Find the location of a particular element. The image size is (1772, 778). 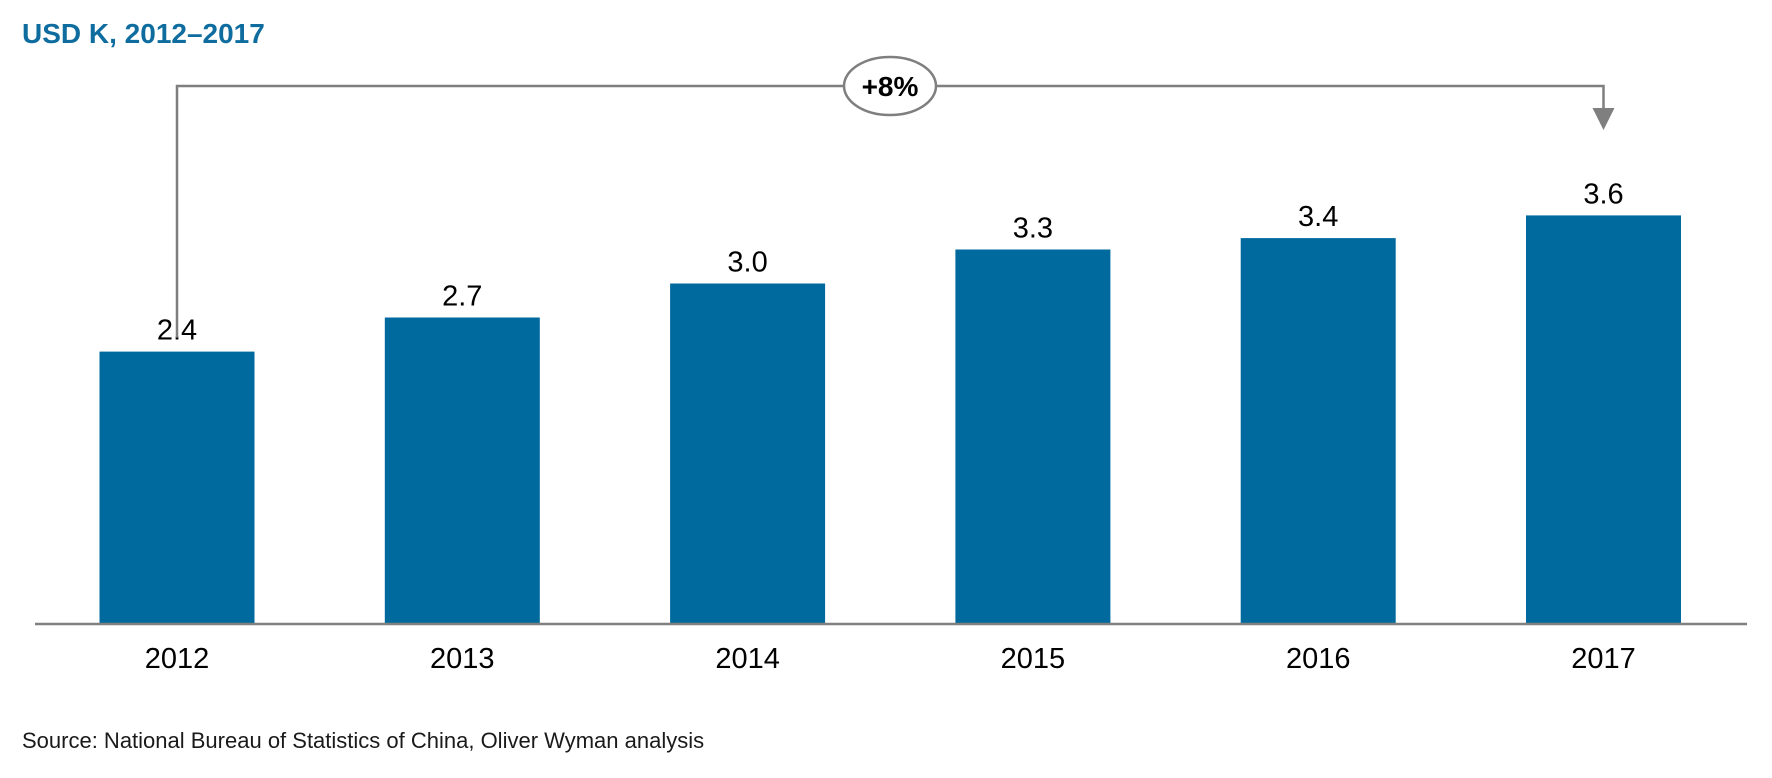

value-label-2016: 3.4 is located at coordinates (1318, 217).